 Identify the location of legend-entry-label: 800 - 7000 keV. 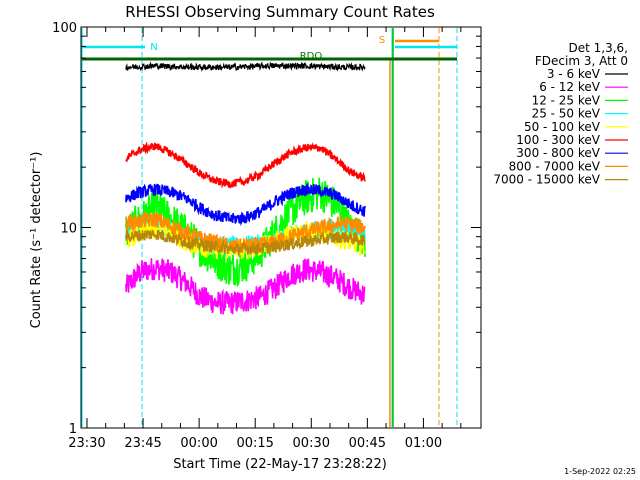
(555, 166).